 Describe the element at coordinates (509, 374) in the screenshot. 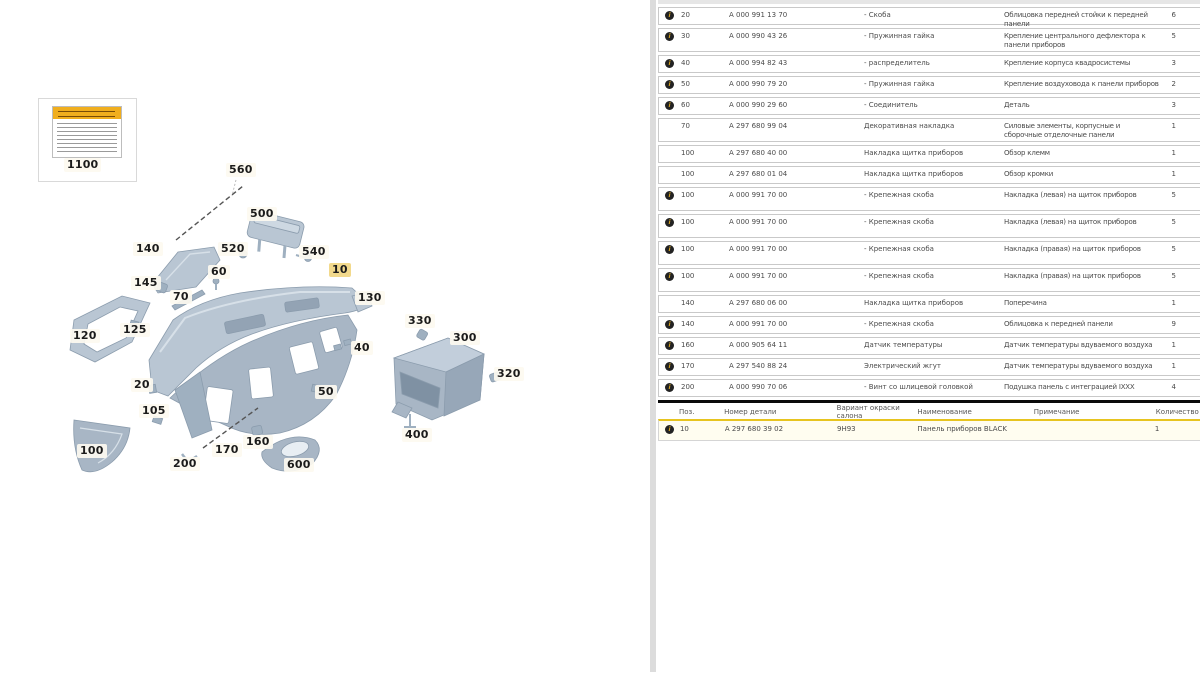

I see `callout-320: 320` at that location.